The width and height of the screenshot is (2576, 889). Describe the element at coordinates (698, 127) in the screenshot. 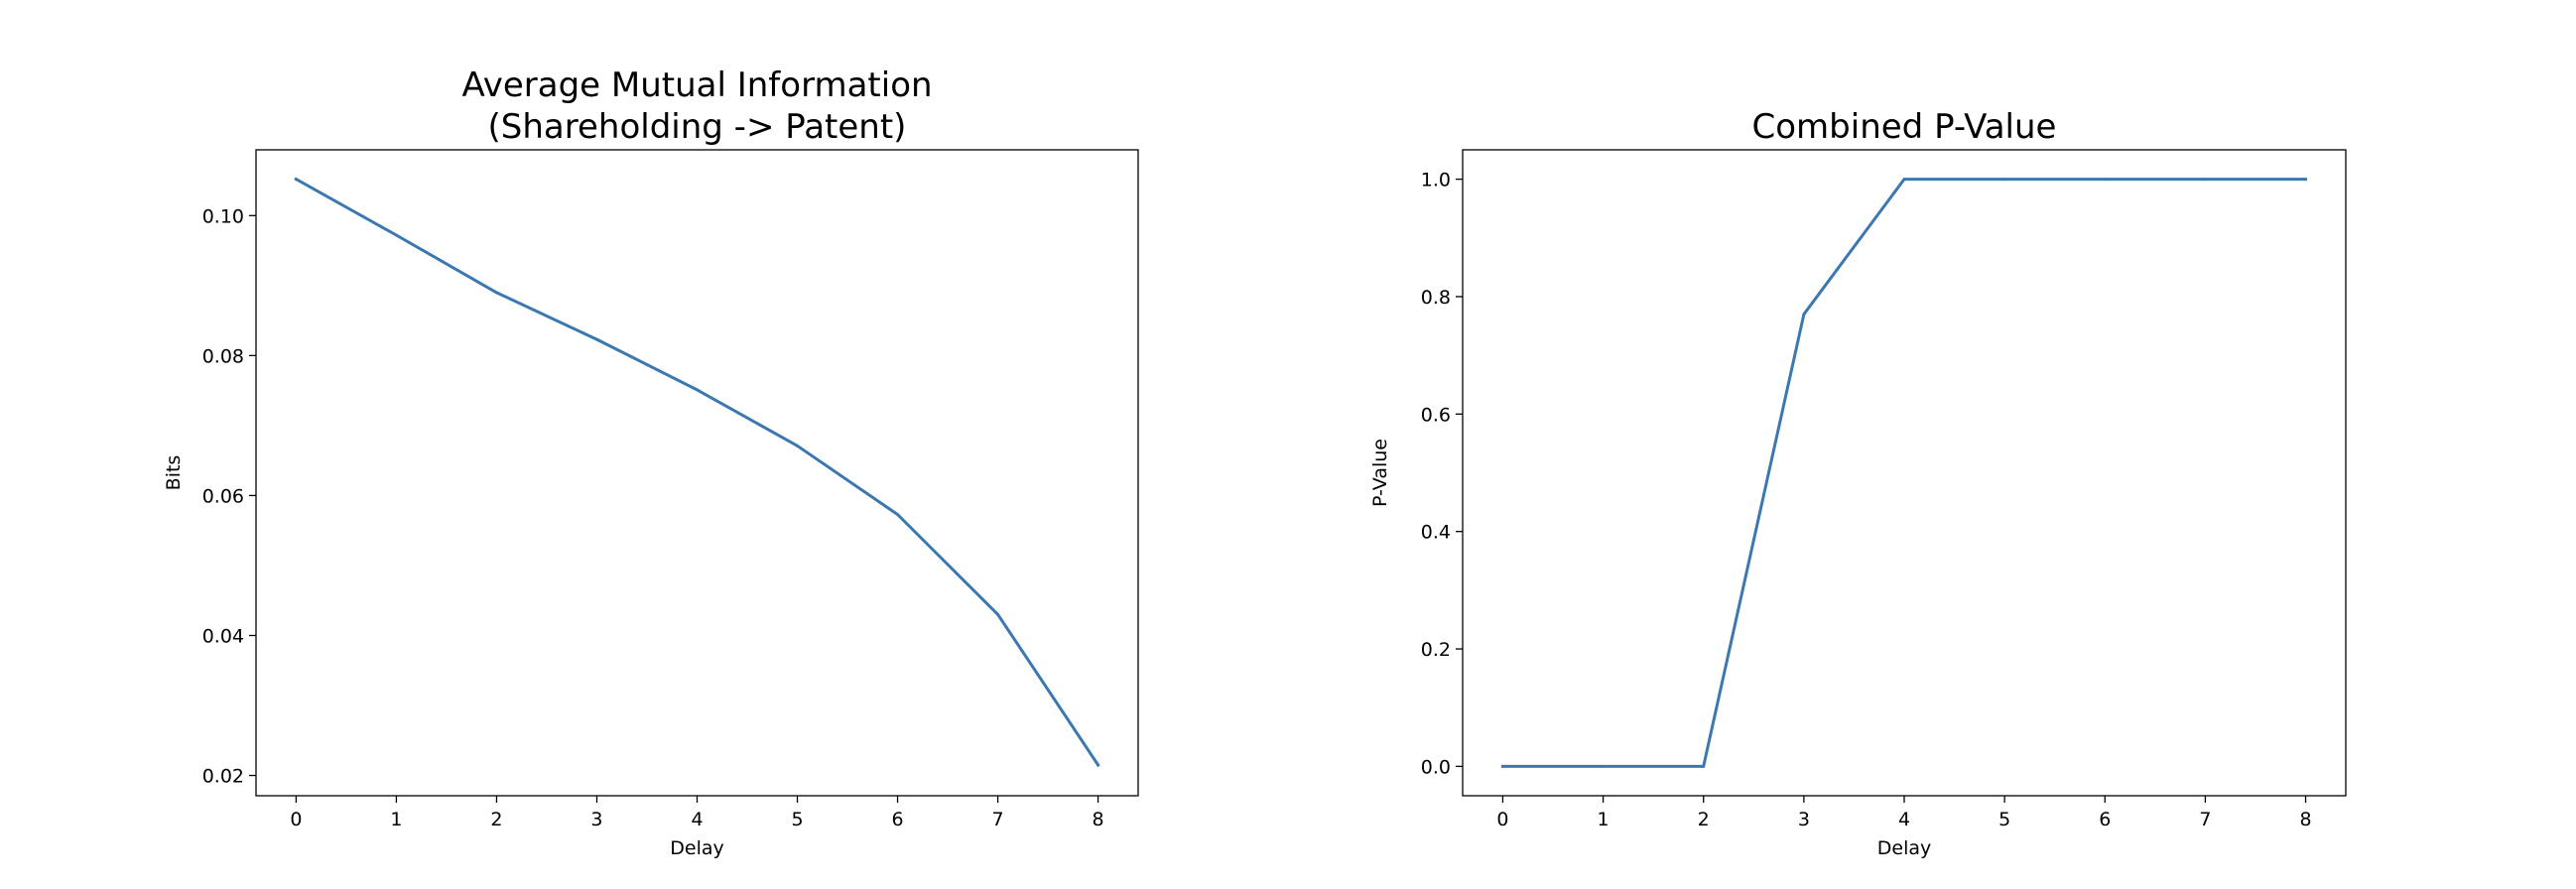

I see `chart-title: (Shareholding -> Patent)` at that location.